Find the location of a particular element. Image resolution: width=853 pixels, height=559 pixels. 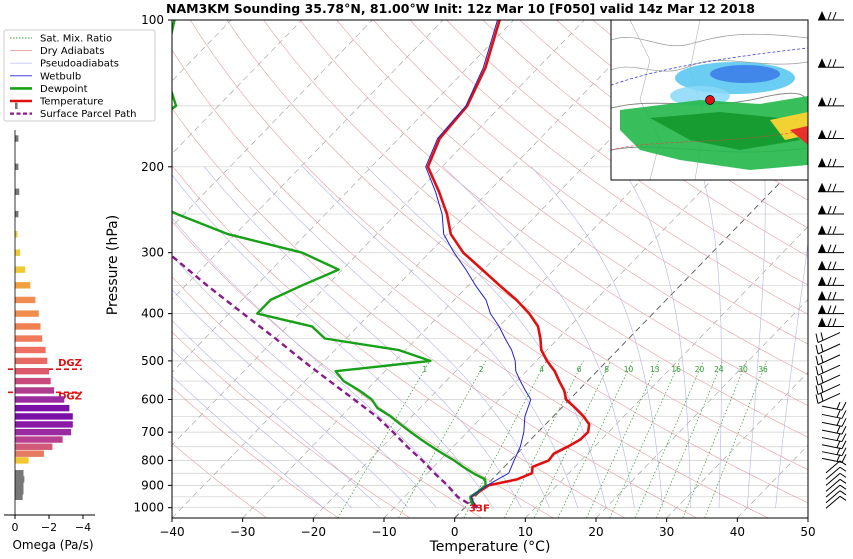

omega-panel: 0 −2 −4 Omega (Pa/s) is located at coordinates (49, 327).